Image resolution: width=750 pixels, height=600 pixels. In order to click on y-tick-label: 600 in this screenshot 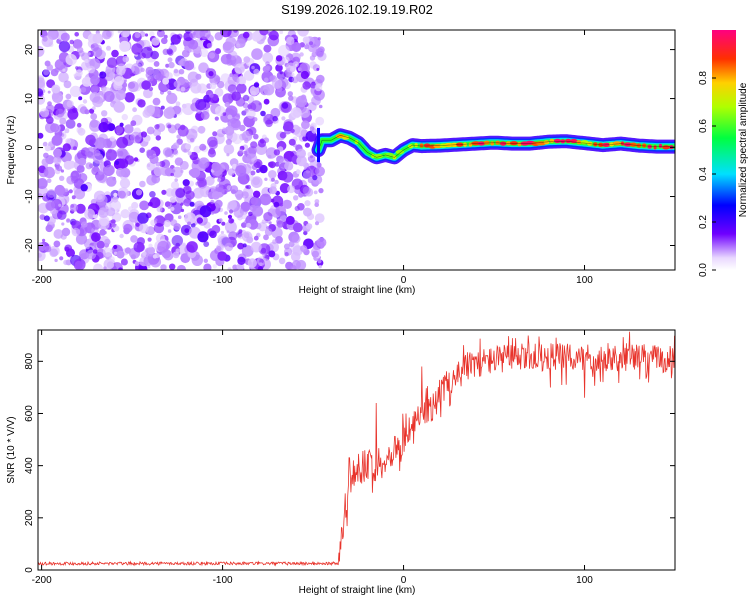, I will do `click(29, 413)`.